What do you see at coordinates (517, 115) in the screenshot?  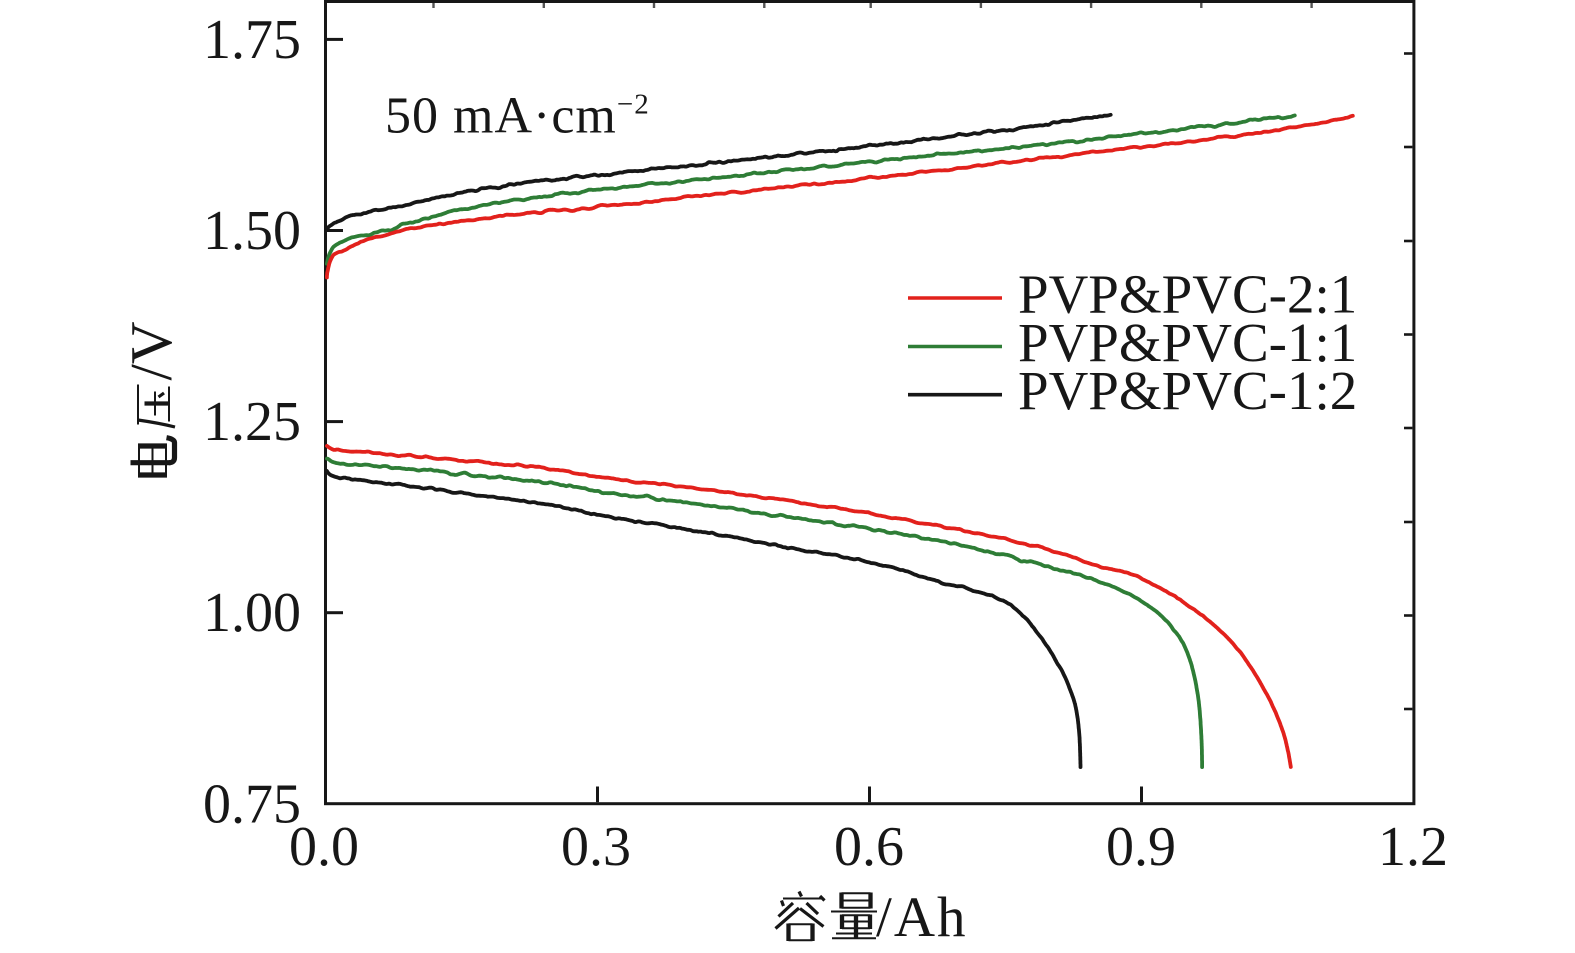 I see `svg-text: 50 mA·cm−2` at bounding box center [517, 115].